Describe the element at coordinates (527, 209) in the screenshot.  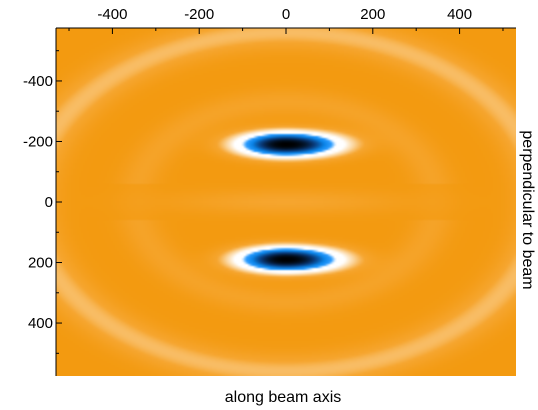
I see `y-axis-title: perpendicular to beam` at that location.